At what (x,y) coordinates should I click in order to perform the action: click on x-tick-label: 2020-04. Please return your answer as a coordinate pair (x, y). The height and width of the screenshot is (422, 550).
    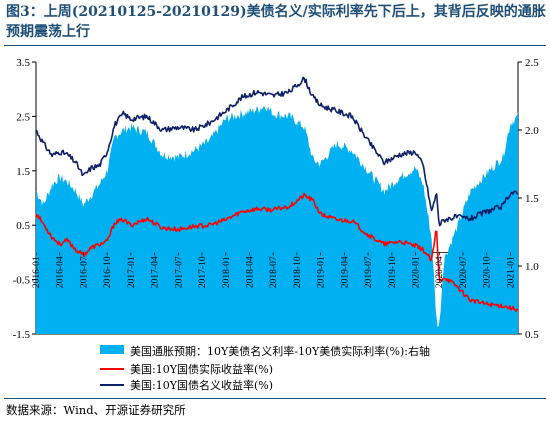
    Looking at the image, I should click on (440, 272).